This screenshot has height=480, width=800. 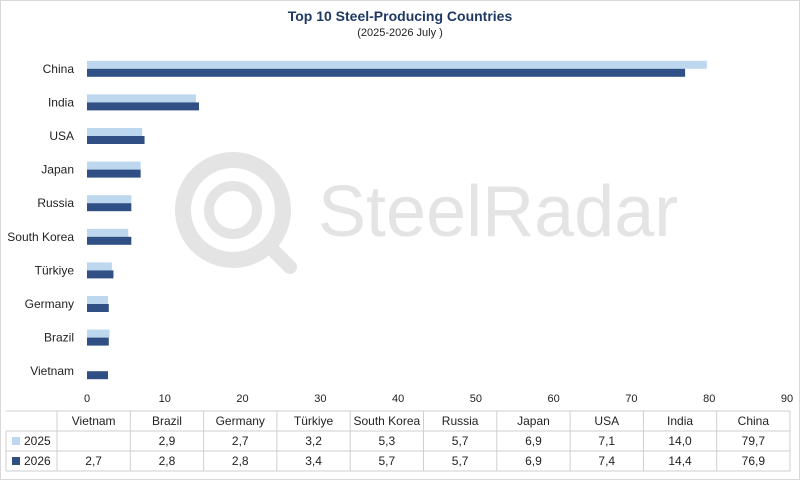 What do you see at coordinates (533, 421) in the screenshot?
I see `table-header-cell: Japan` at bounding box center [533, 421].